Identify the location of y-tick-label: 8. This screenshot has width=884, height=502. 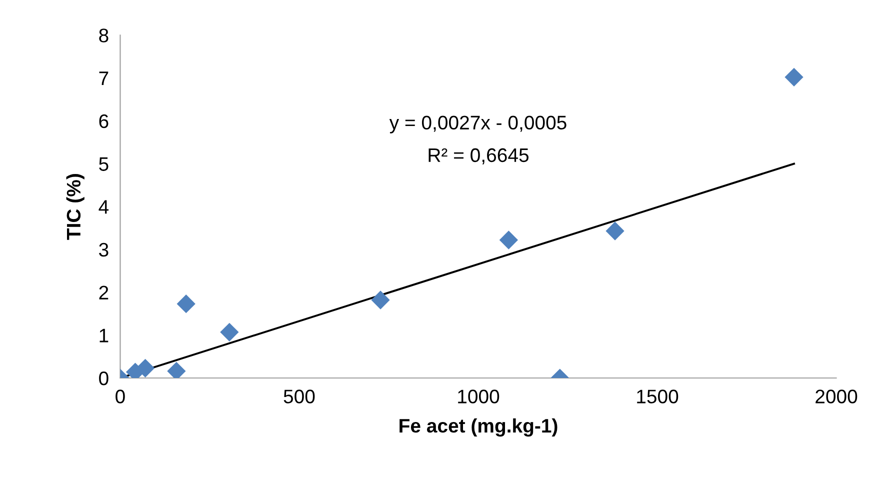
(103, 35).